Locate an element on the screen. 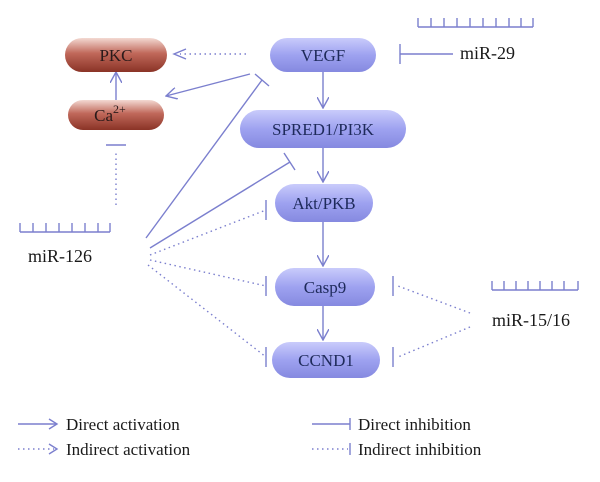 This screenshot has width=600, height=482. edge-mir126-spred-bar is located at coordinates (289, 161).